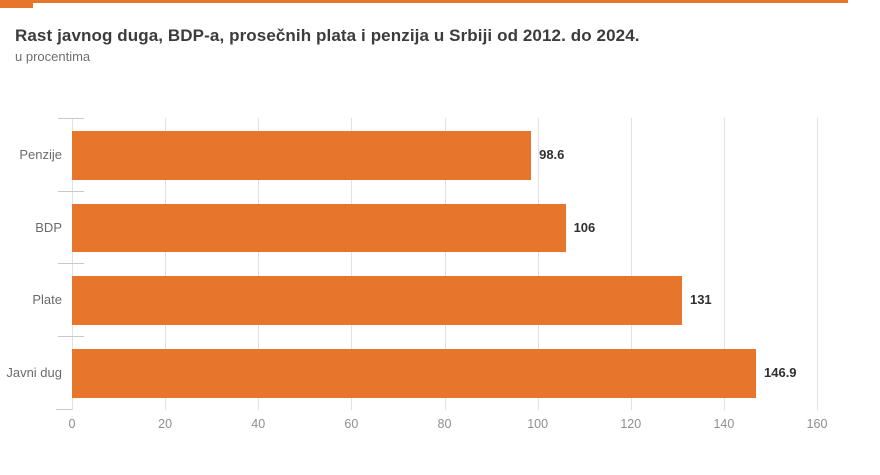 This screenshot has width=880, height=475. What do you see at coordinates (351, 424) in the screenshot?
I see `x-axis-tick-label: 60` at bounding box center [351, 424].